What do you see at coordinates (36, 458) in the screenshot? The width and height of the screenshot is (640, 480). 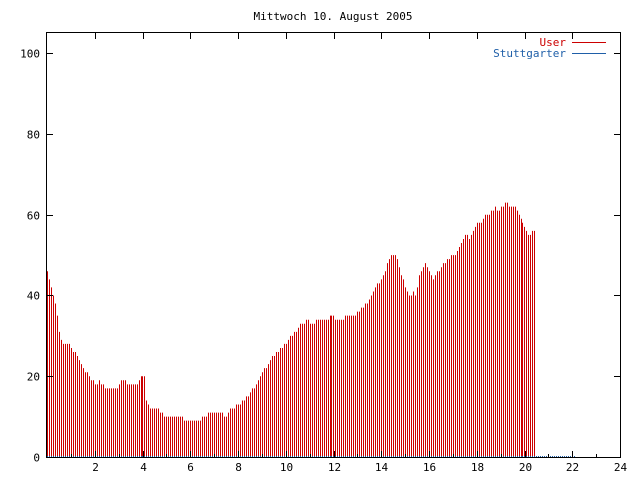 I see `y-tick-label: 0` at bounding box center [36, 458].